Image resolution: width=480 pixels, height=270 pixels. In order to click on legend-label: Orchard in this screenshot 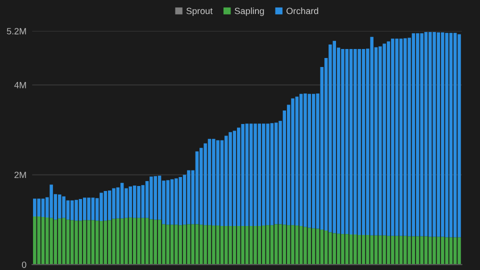, I will do `click(302, 11)`.